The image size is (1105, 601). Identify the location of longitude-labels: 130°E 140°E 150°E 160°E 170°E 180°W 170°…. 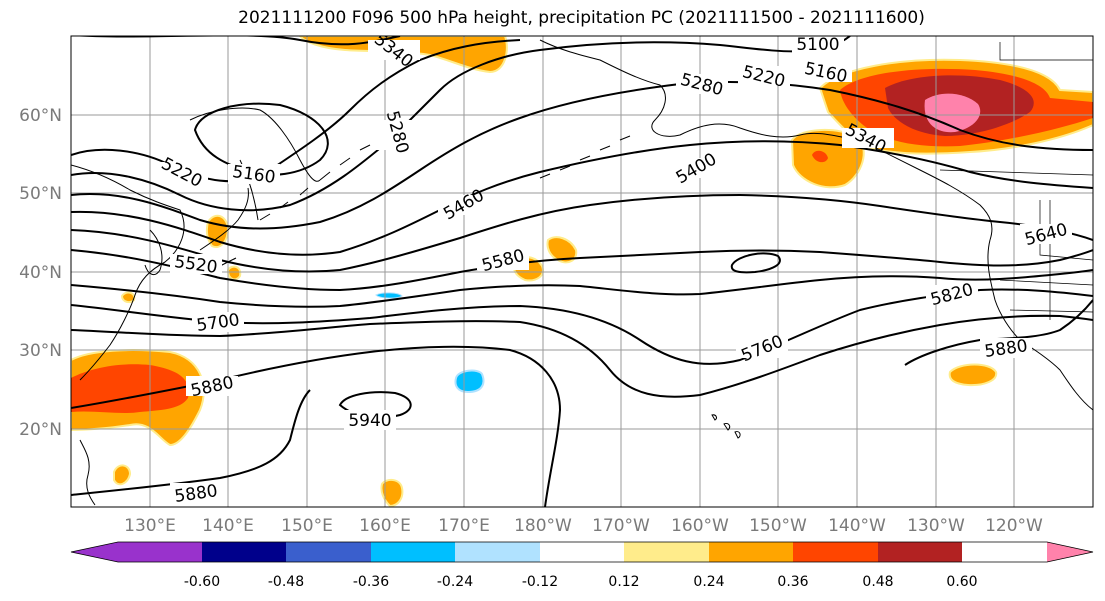
(583, 526).